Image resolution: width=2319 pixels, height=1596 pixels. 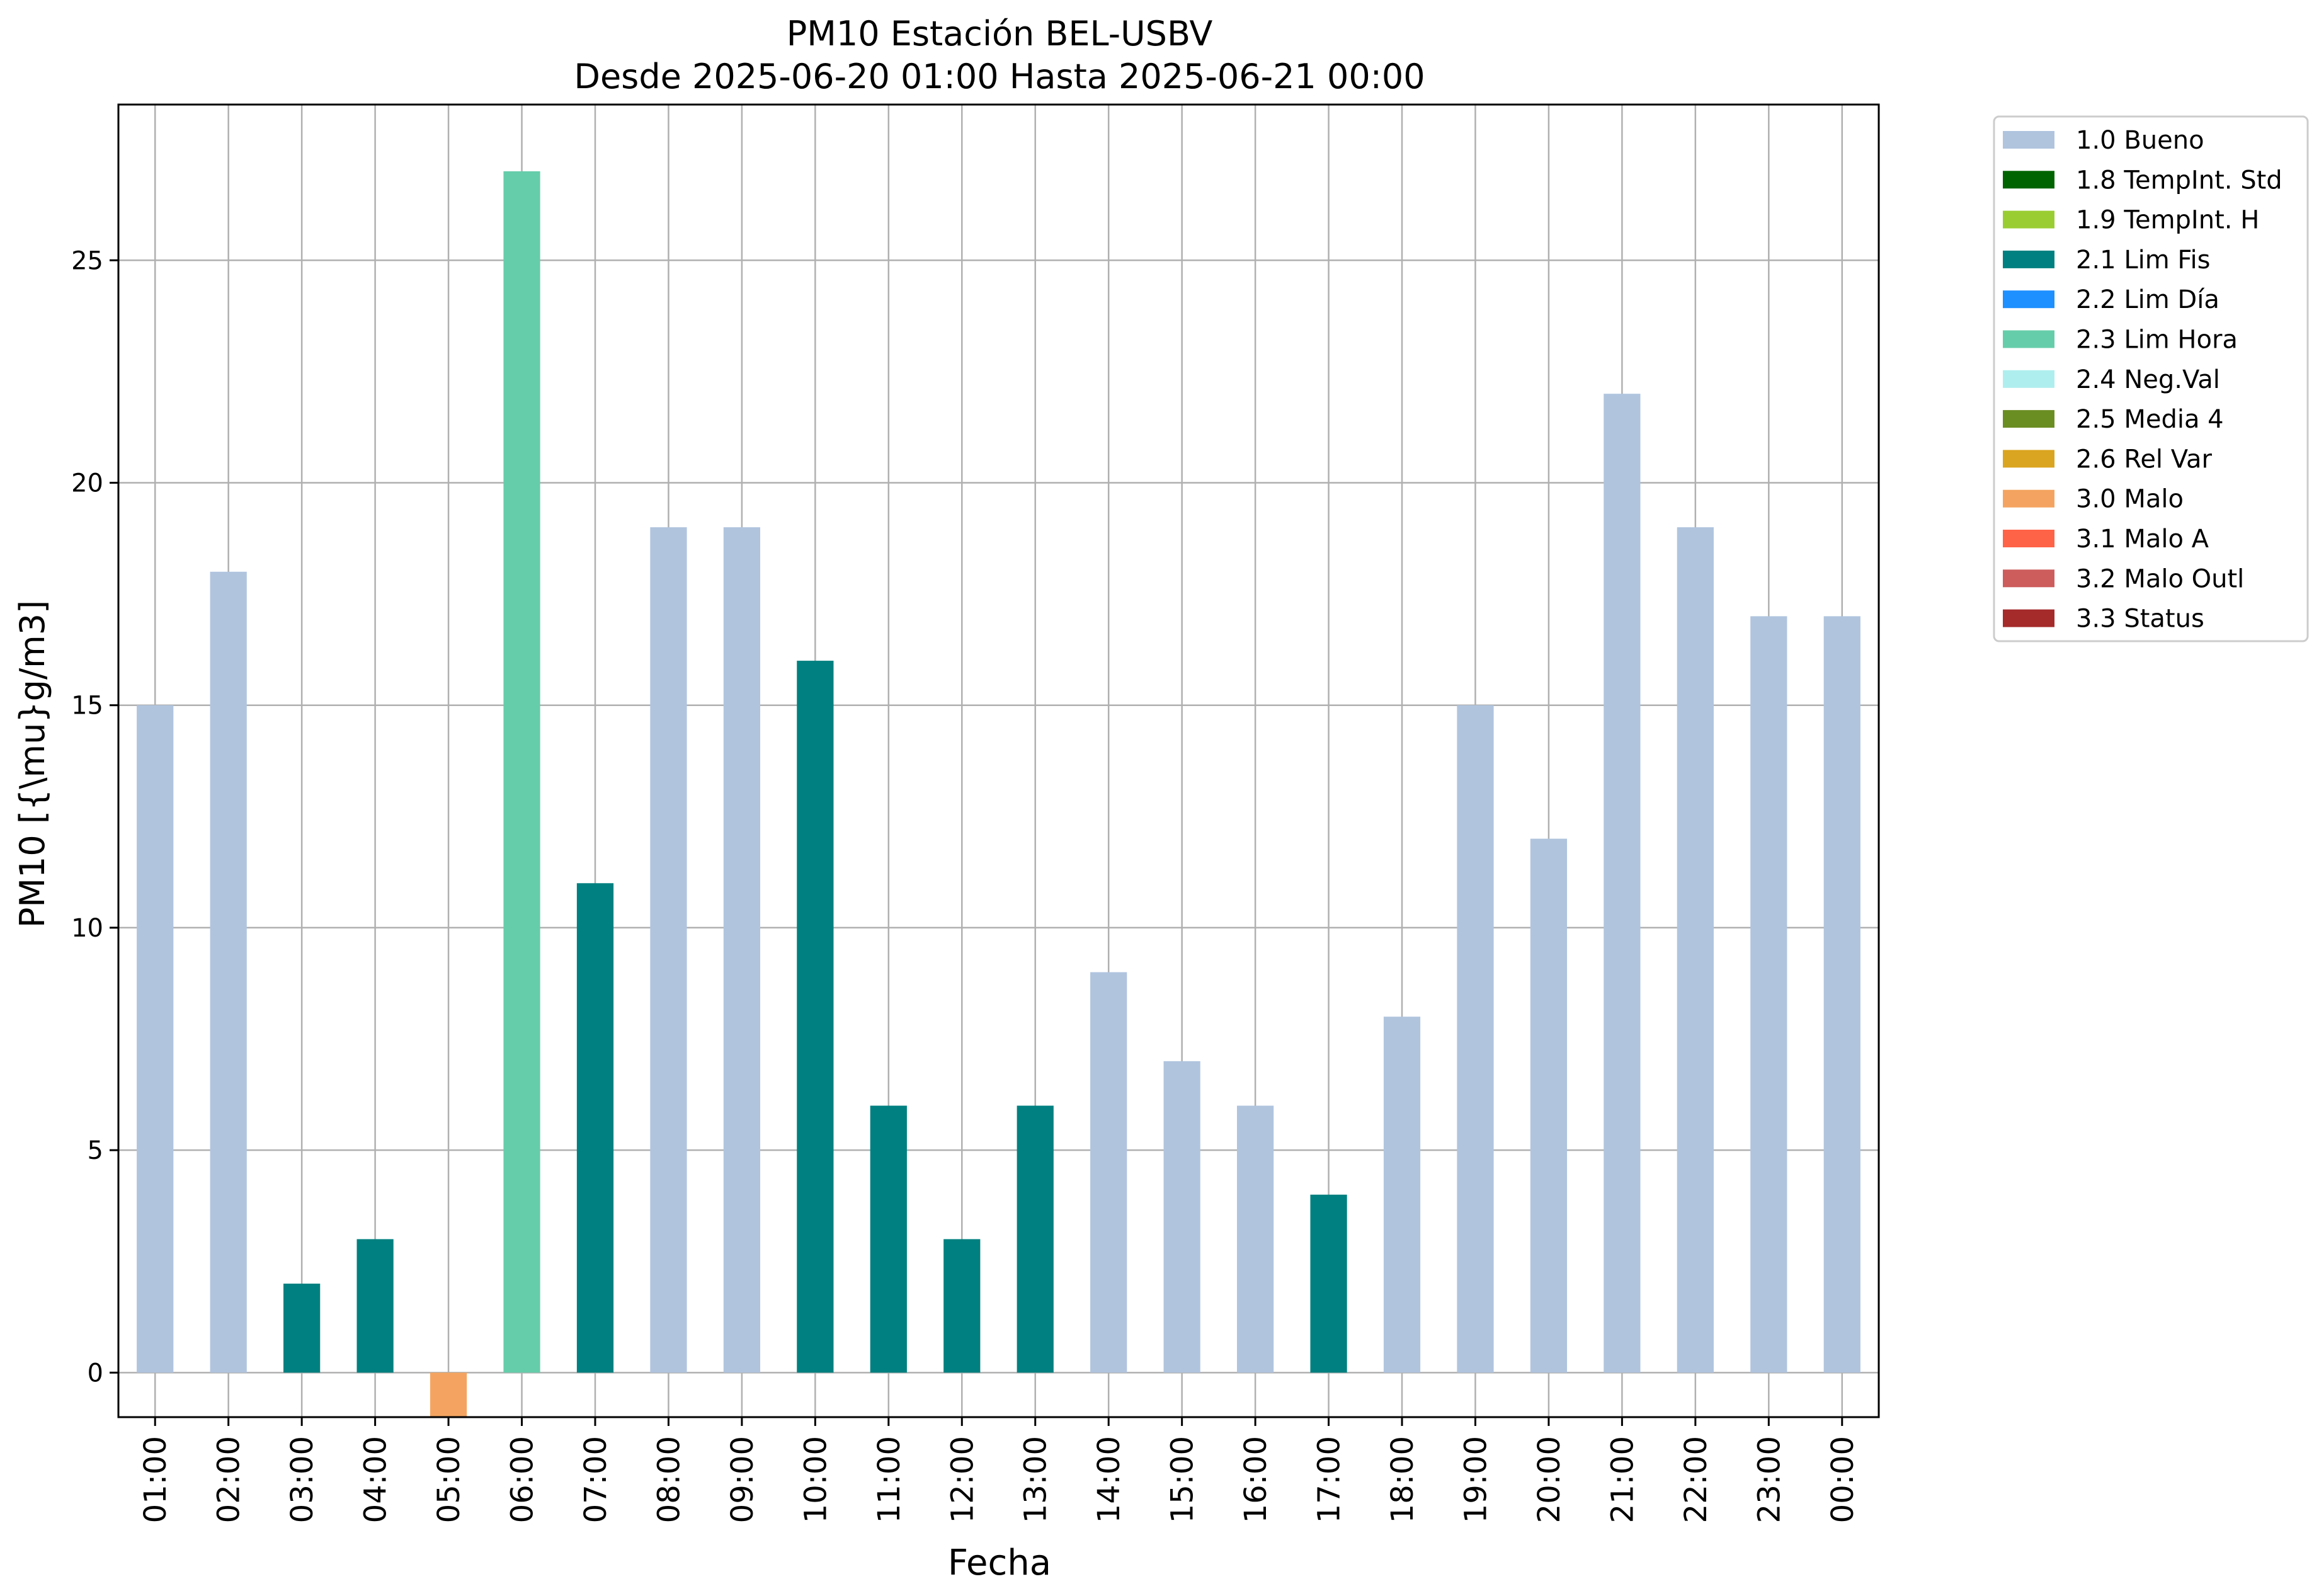 What do you see at coordinates (1769, 1479) in the screenshot?
I see `x-tick-label: 23:00` at bounding box center [1769, 1479].